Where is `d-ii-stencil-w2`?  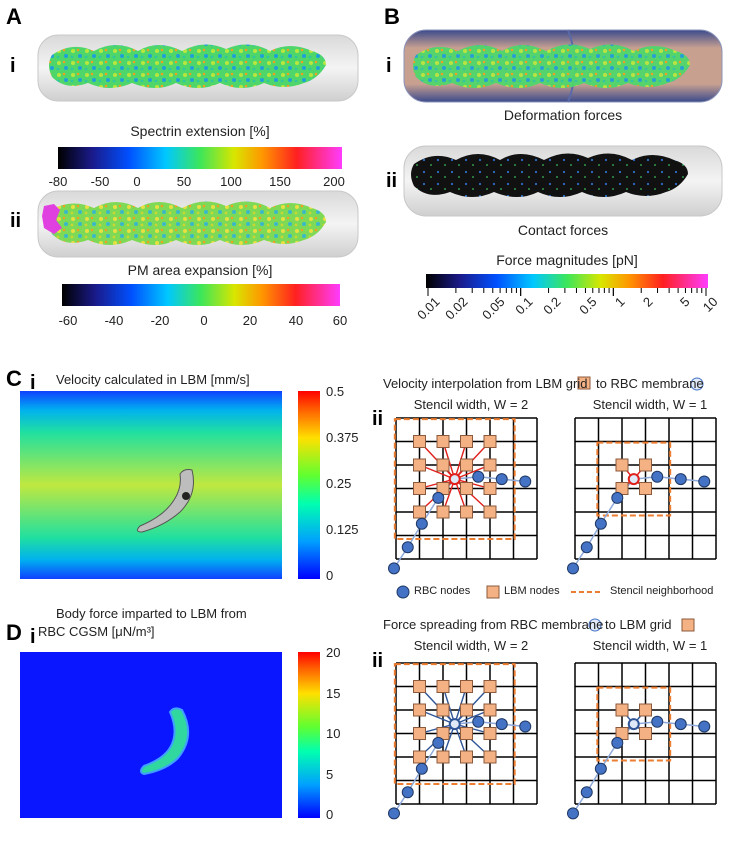
d-ii-stencil-w2 is located at coordinates (463, 741).